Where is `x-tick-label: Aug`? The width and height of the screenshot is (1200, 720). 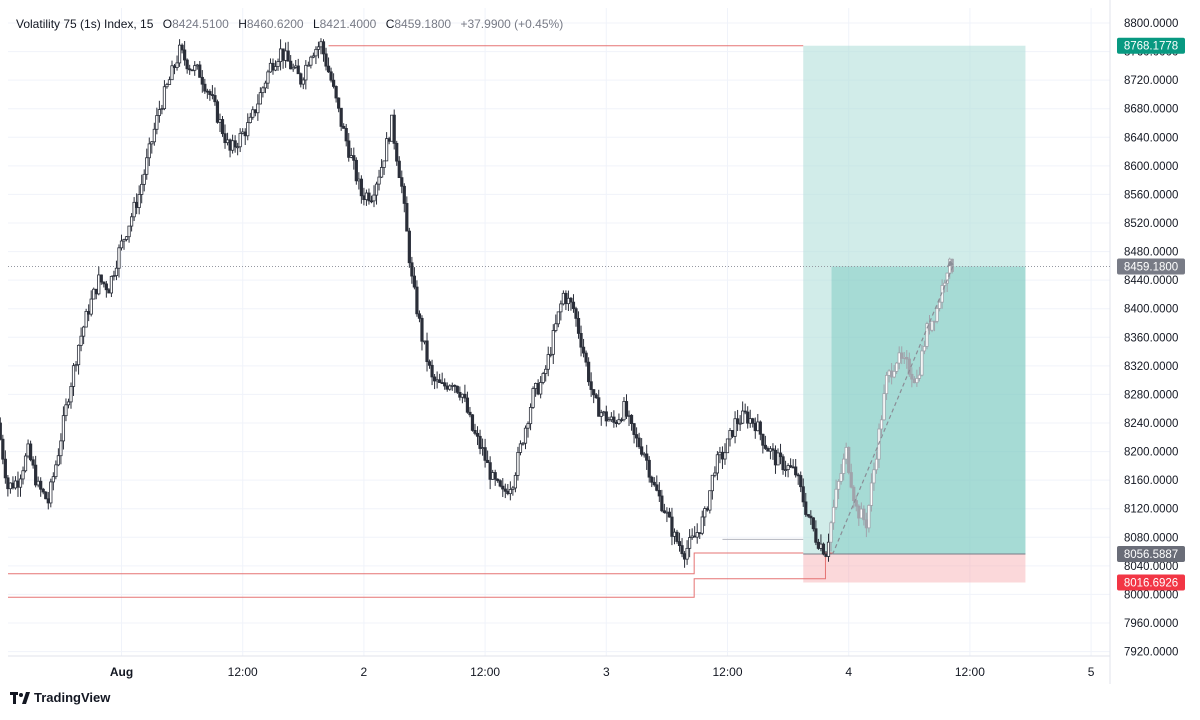 x-tick-label: Aug is located at coordinates (121, 672).